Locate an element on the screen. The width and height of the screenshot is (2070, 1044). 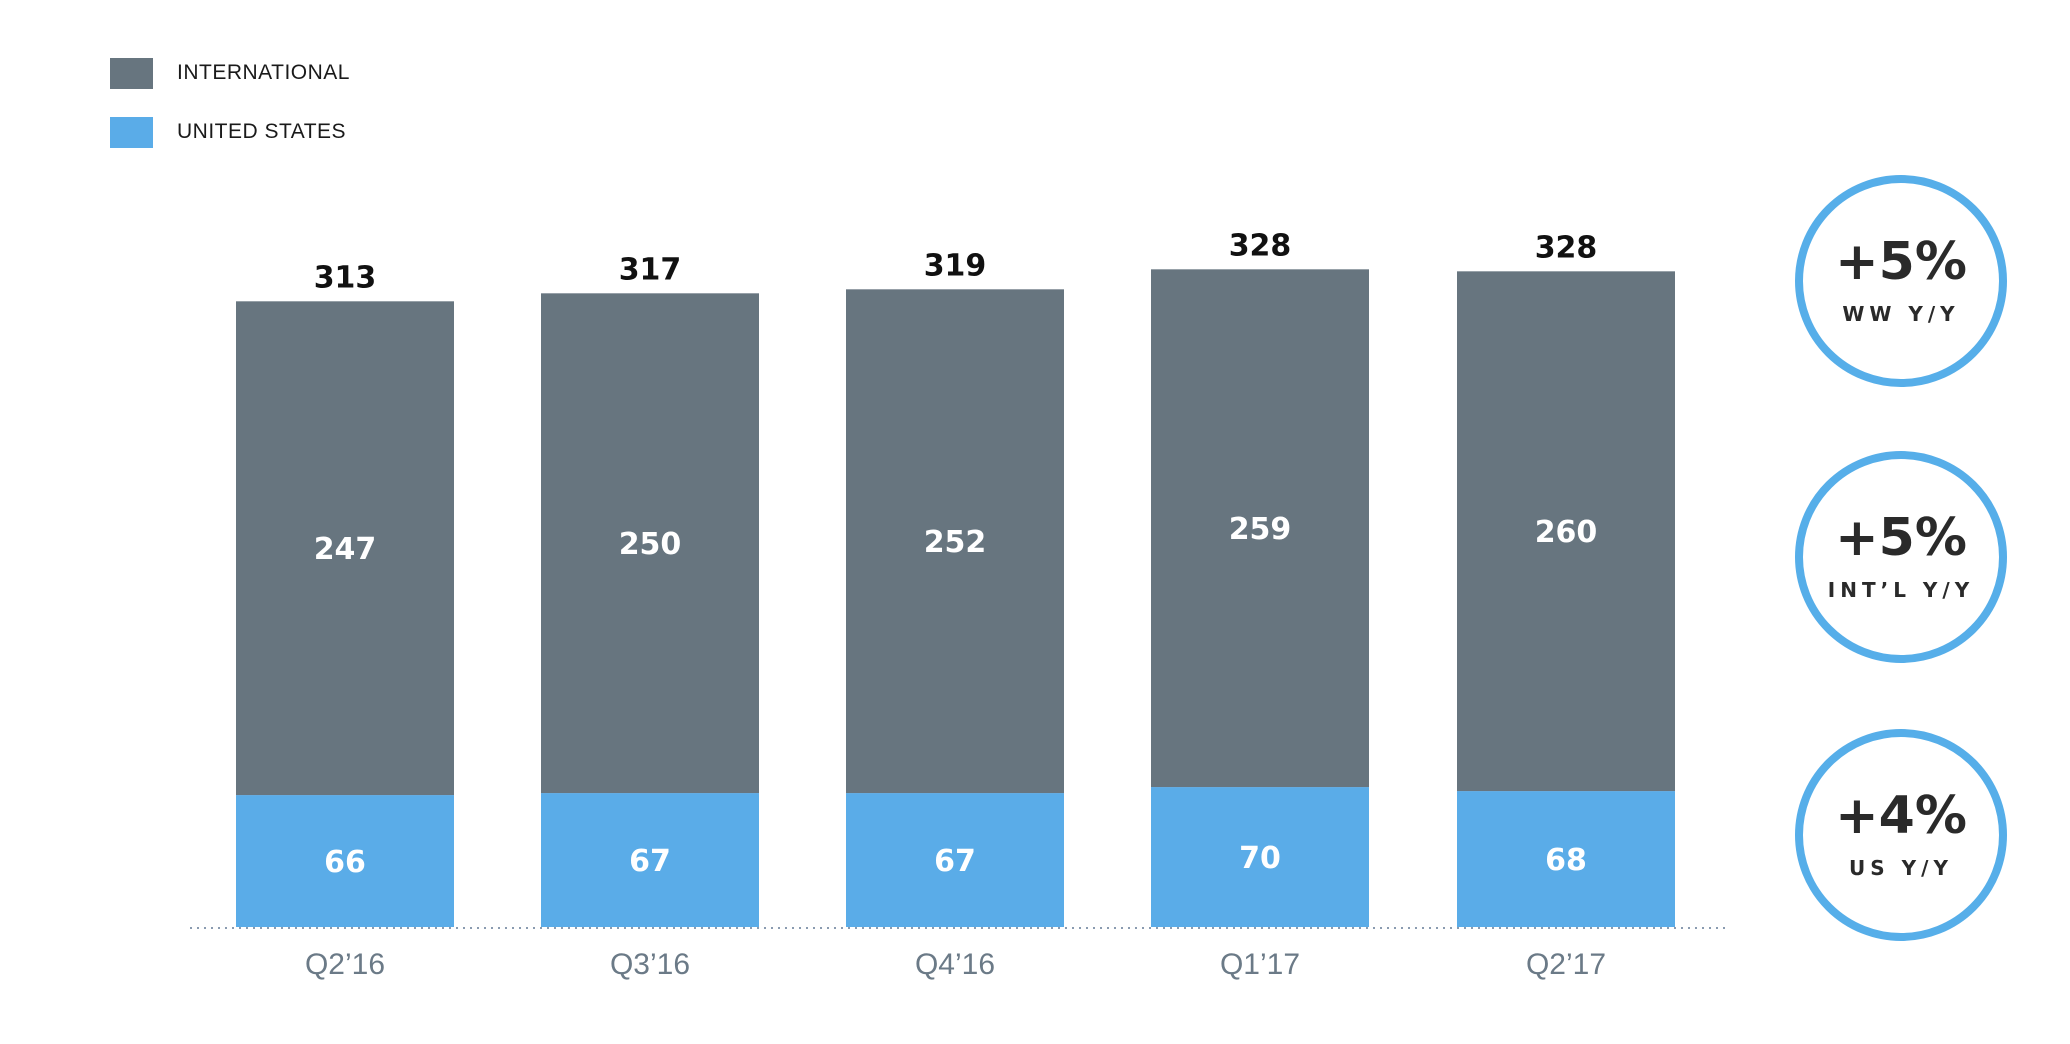
data-label-international: 260 is located at coordinates (1566, 532).